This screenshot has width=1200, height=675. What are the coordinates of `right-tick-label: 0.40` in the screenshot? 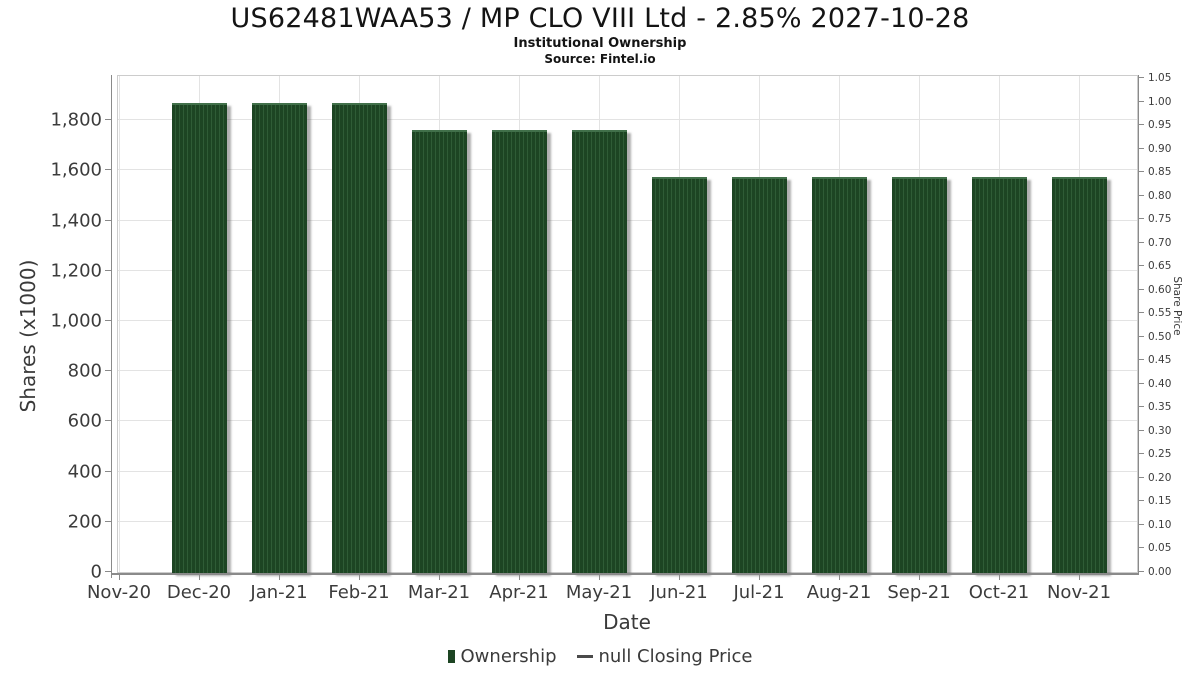 It's located at (1160, 383).